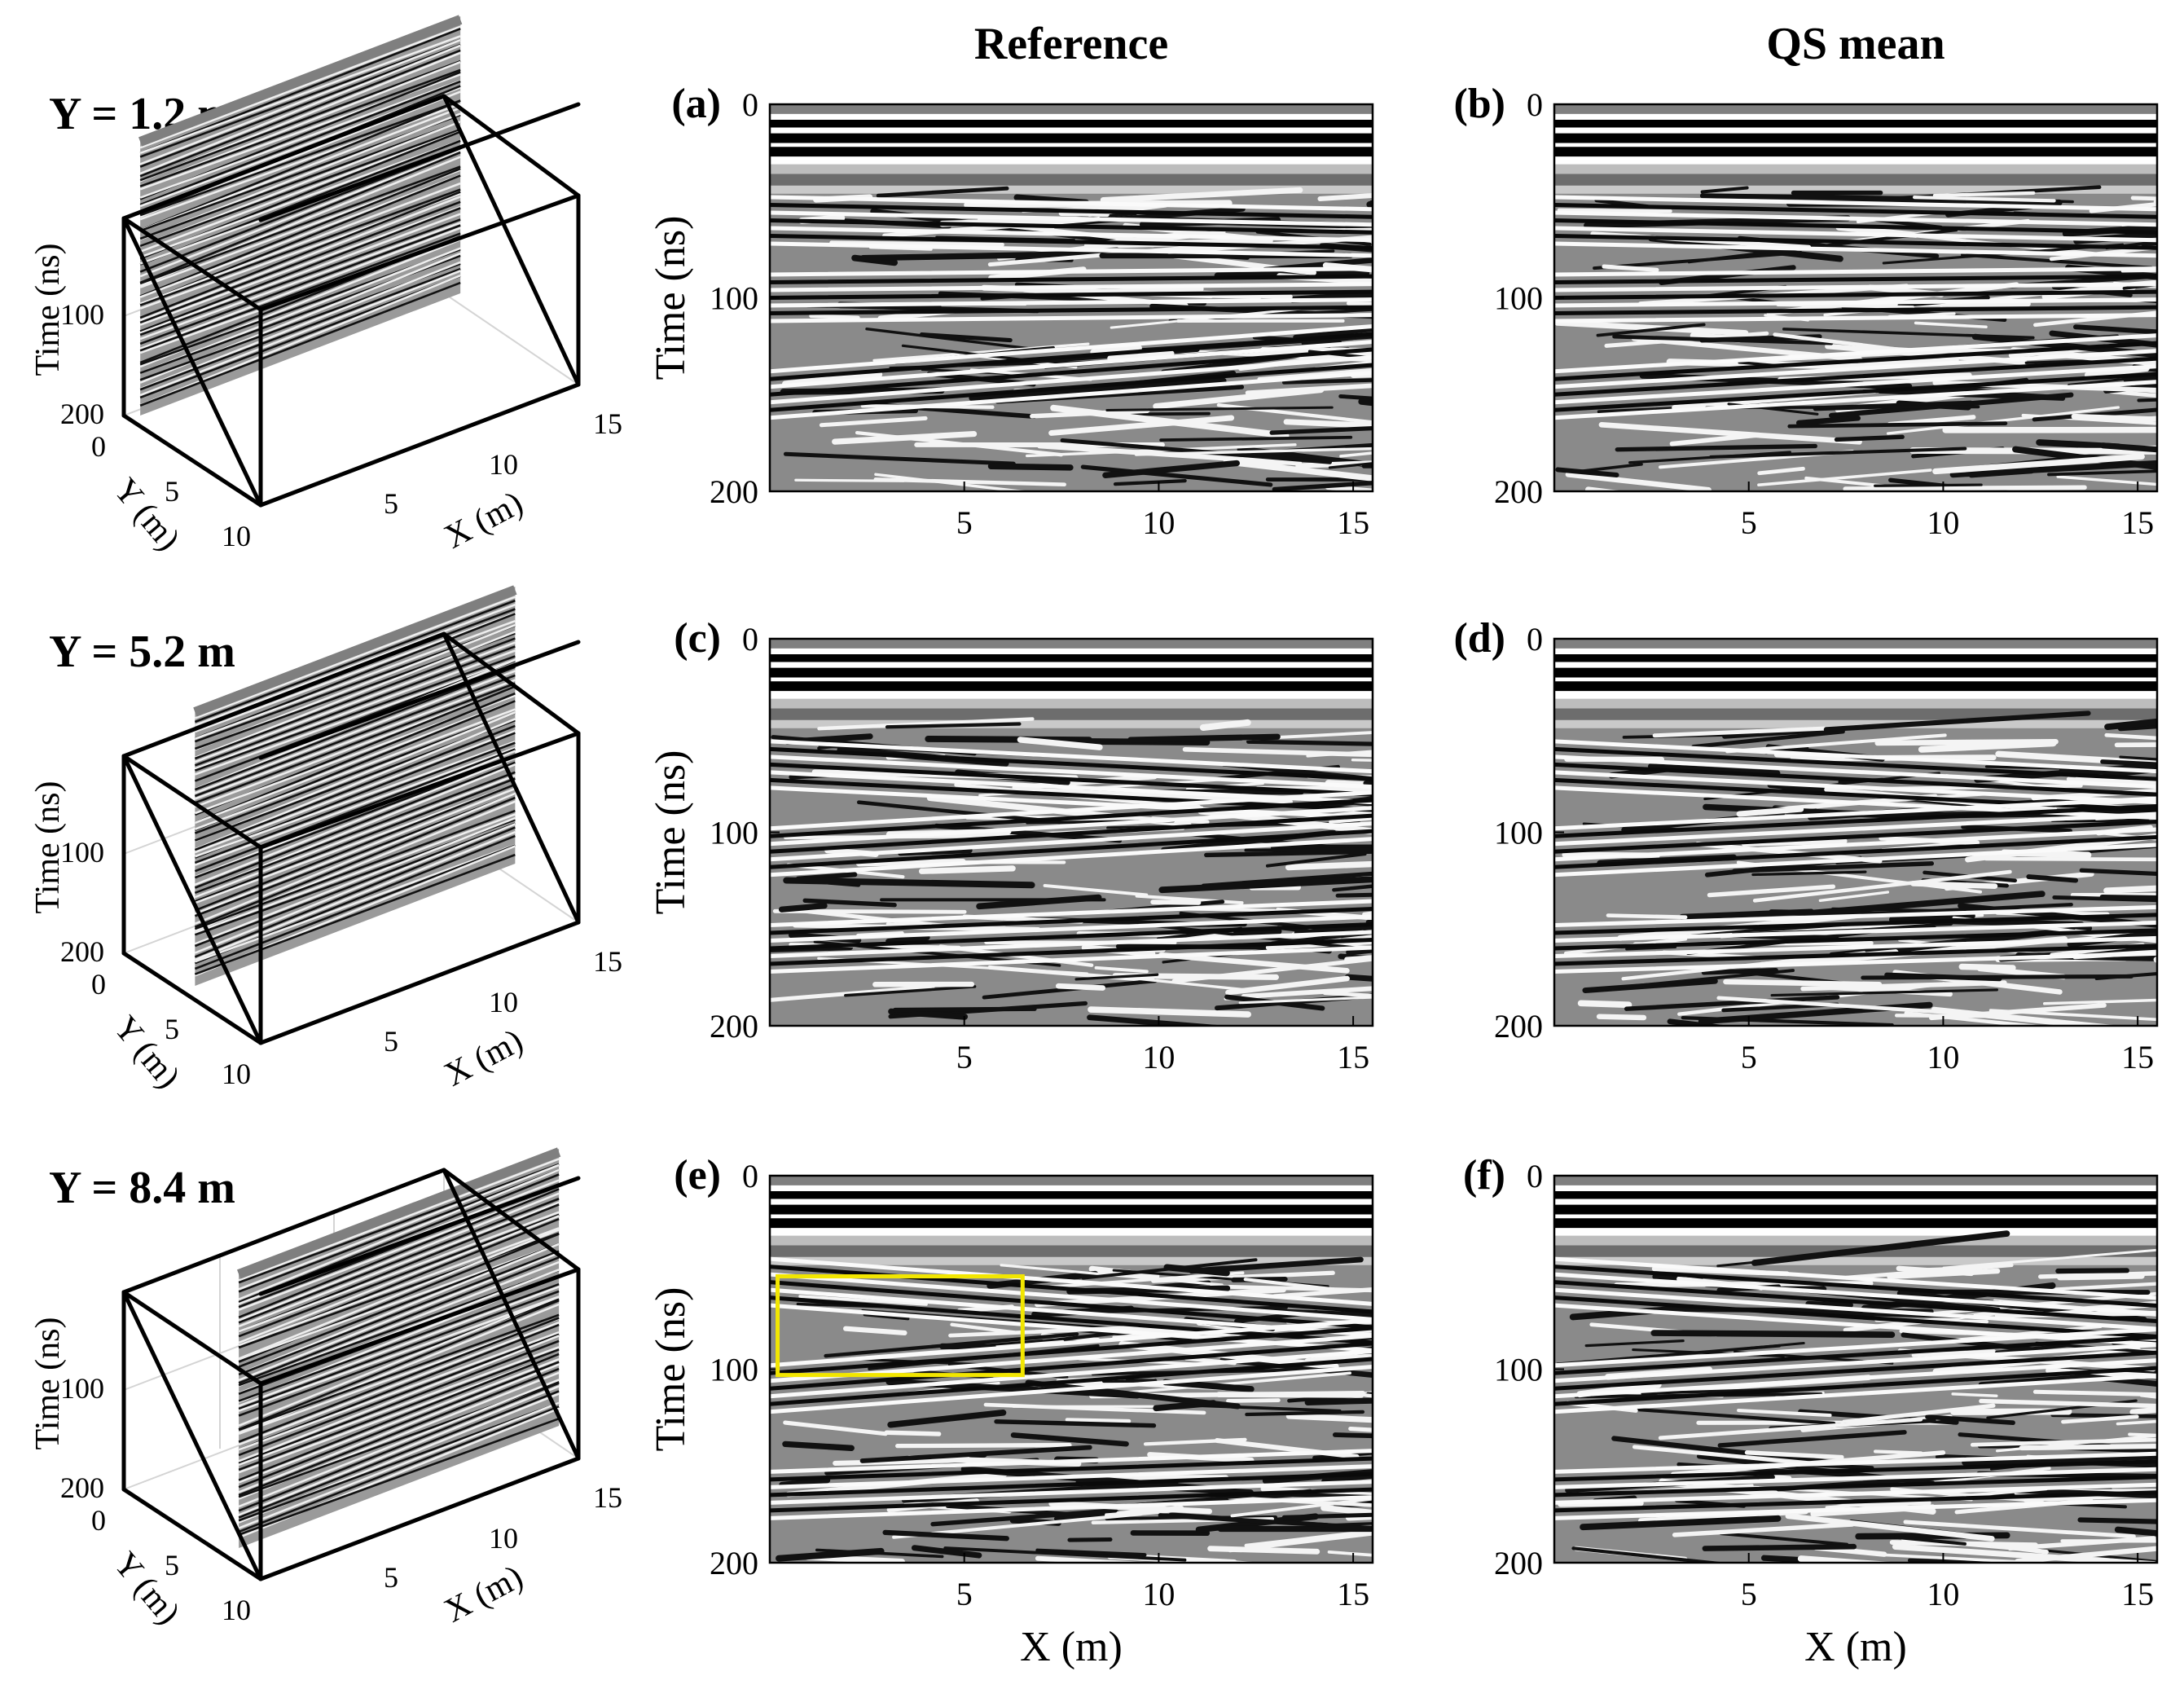  I want to click on y-tick-label: 5, so click(172, 1565).